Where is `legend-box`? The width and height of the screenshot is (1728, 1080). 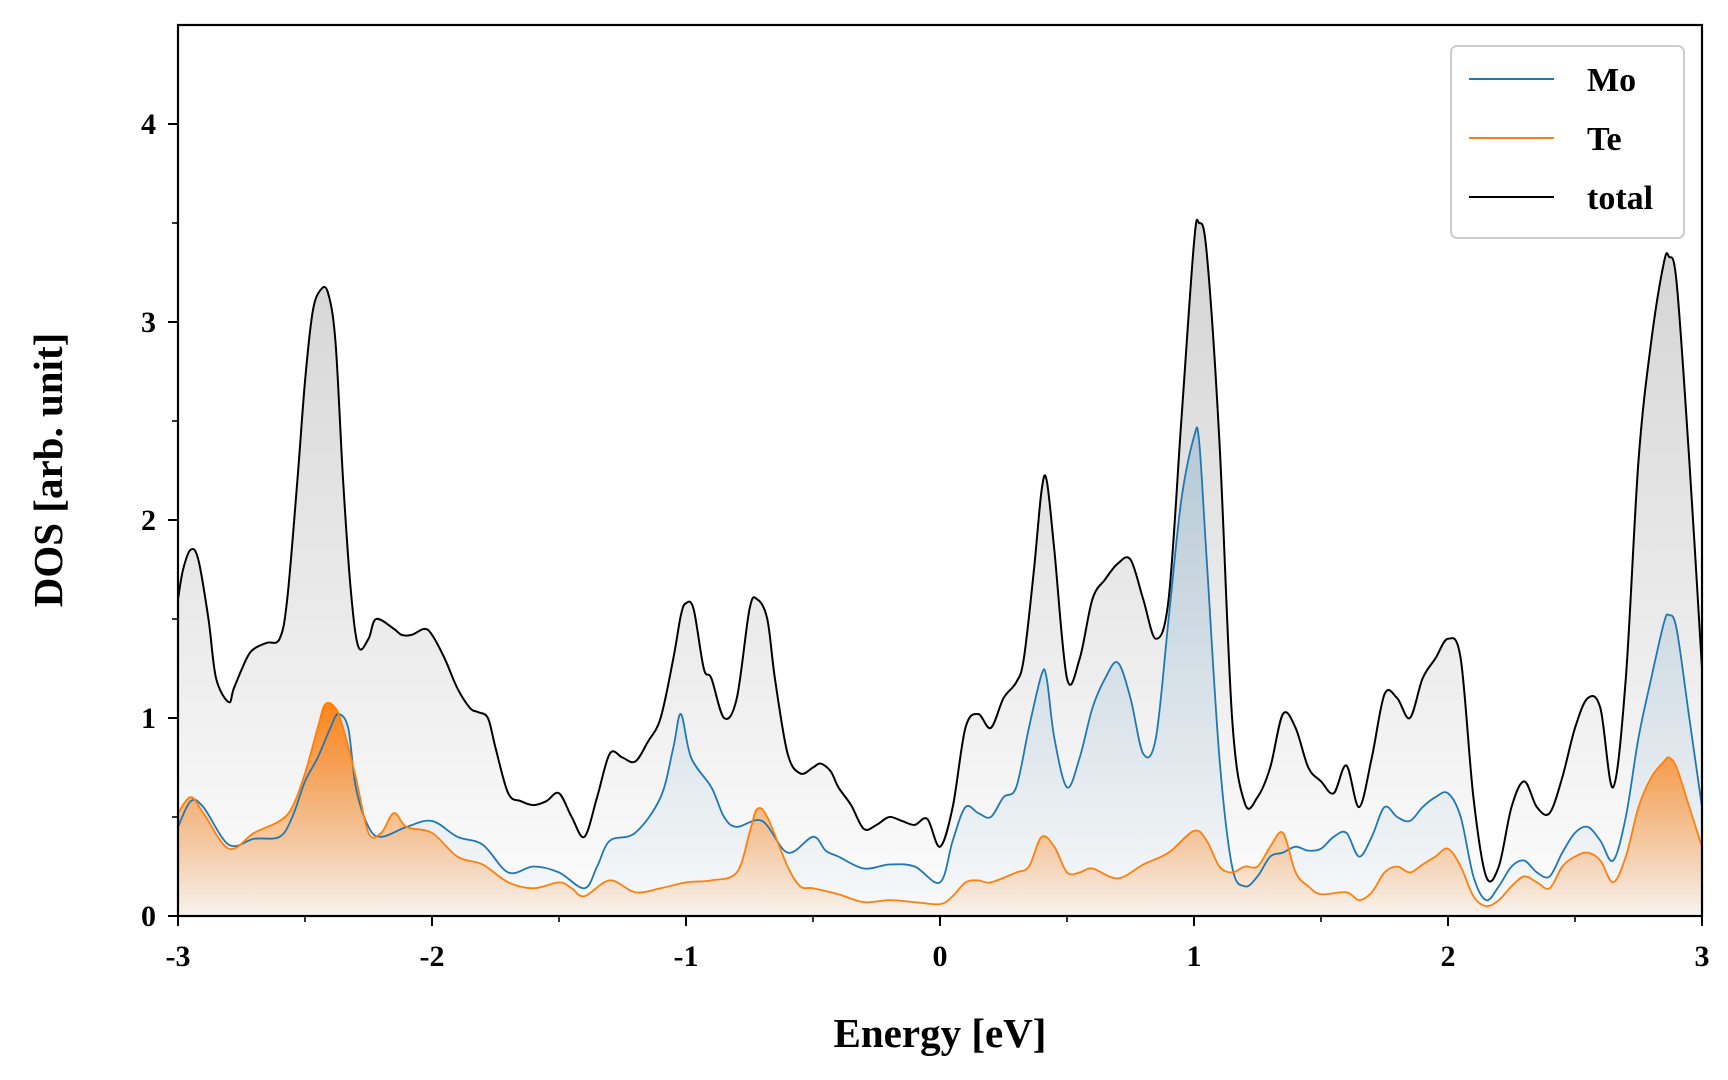
legend-box is located at coordinates (1567, 142).